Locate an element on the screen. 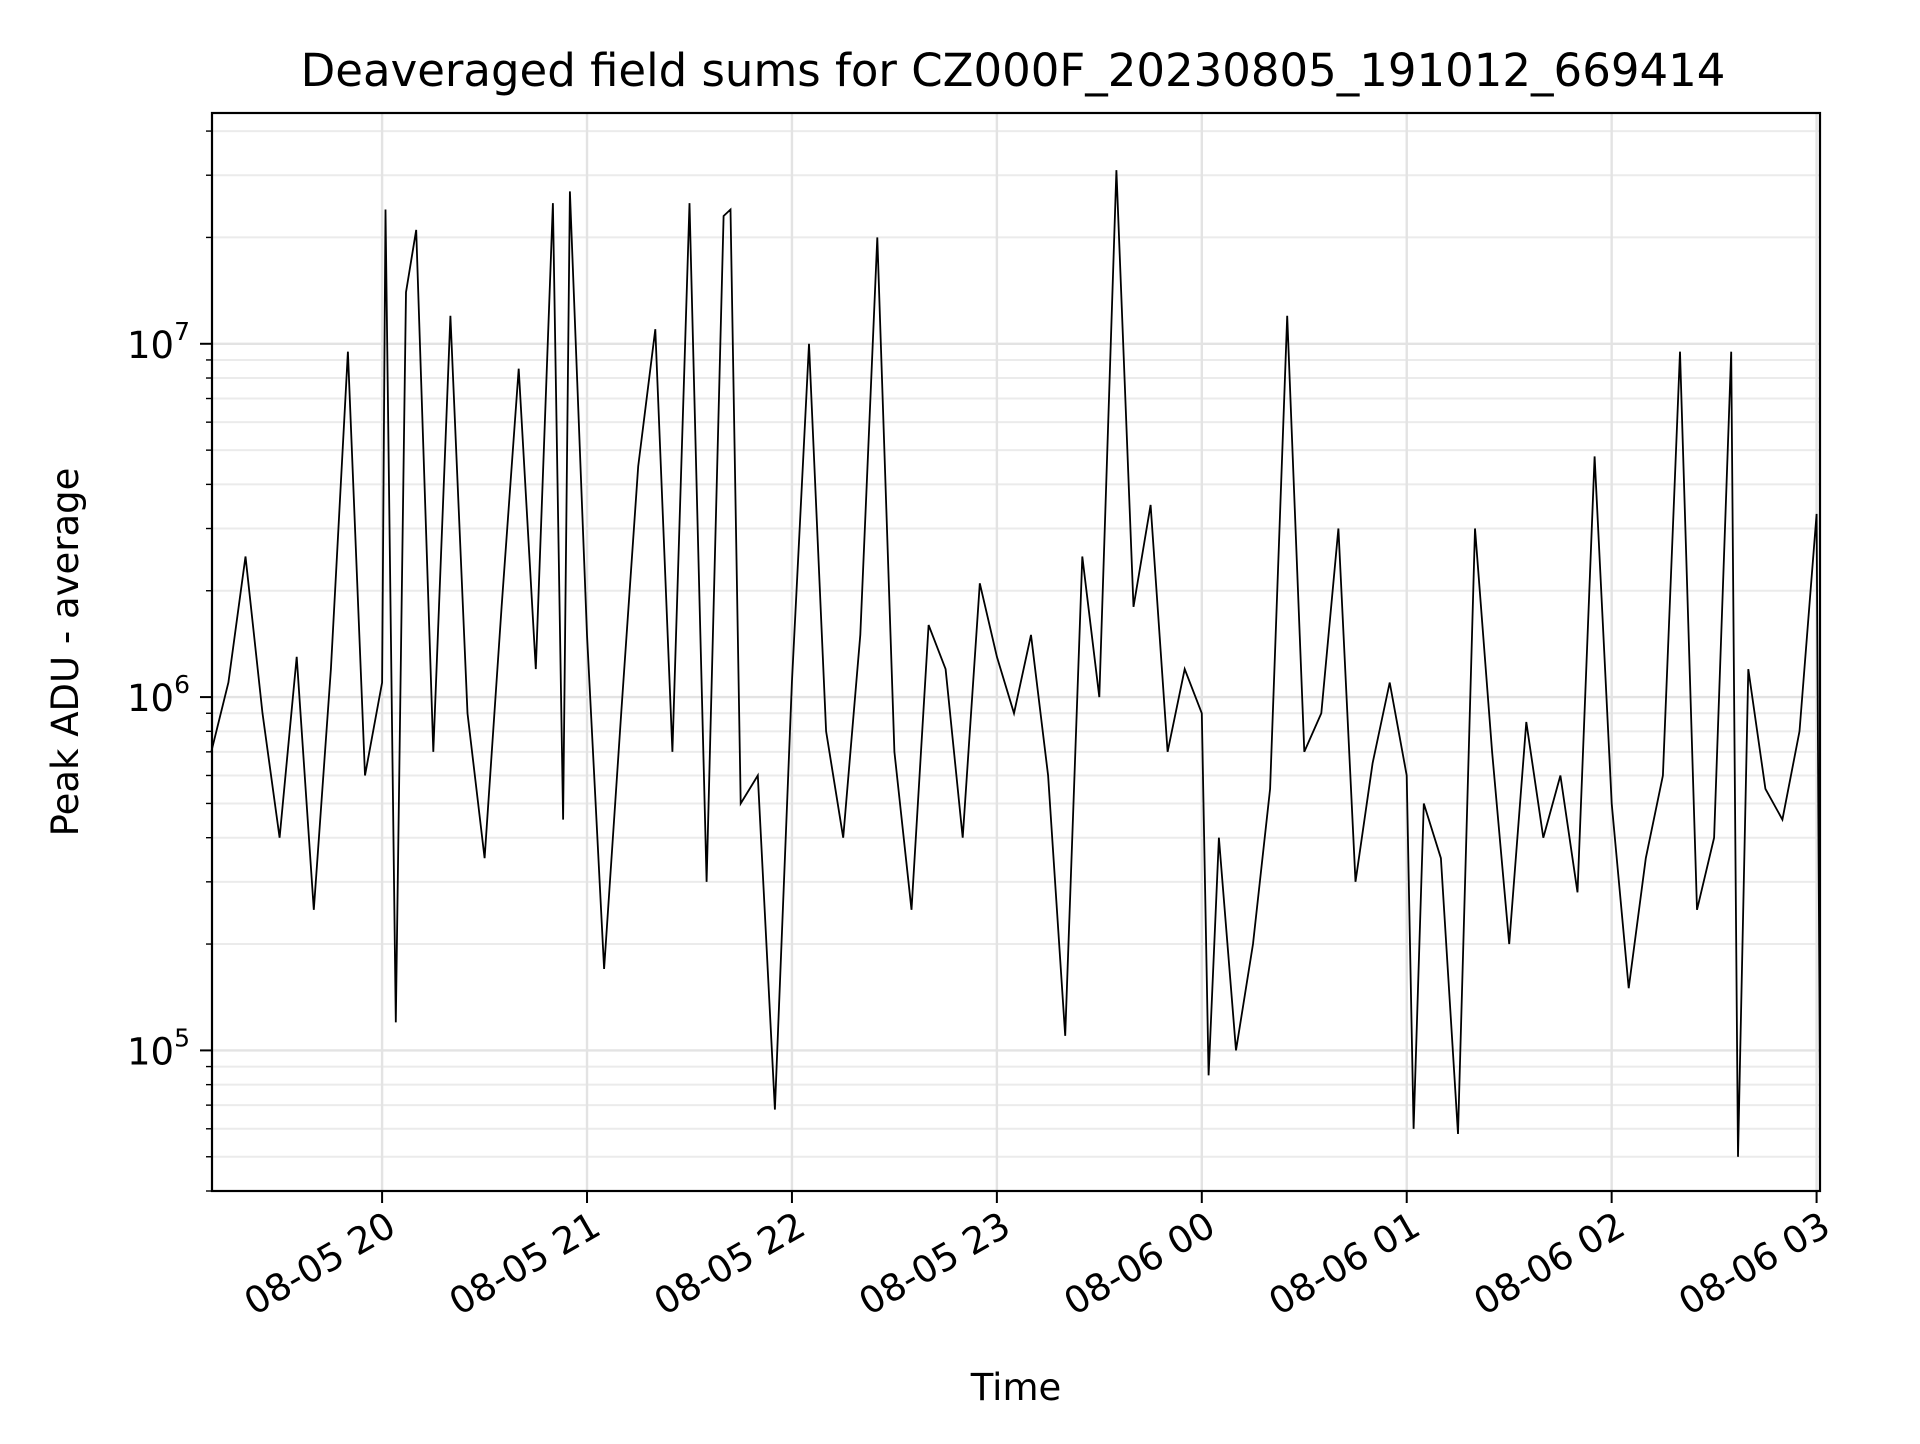 This screenshot has width=1920, height=1444. x-axis-label: Time is located at coordinates (1016, 1387).